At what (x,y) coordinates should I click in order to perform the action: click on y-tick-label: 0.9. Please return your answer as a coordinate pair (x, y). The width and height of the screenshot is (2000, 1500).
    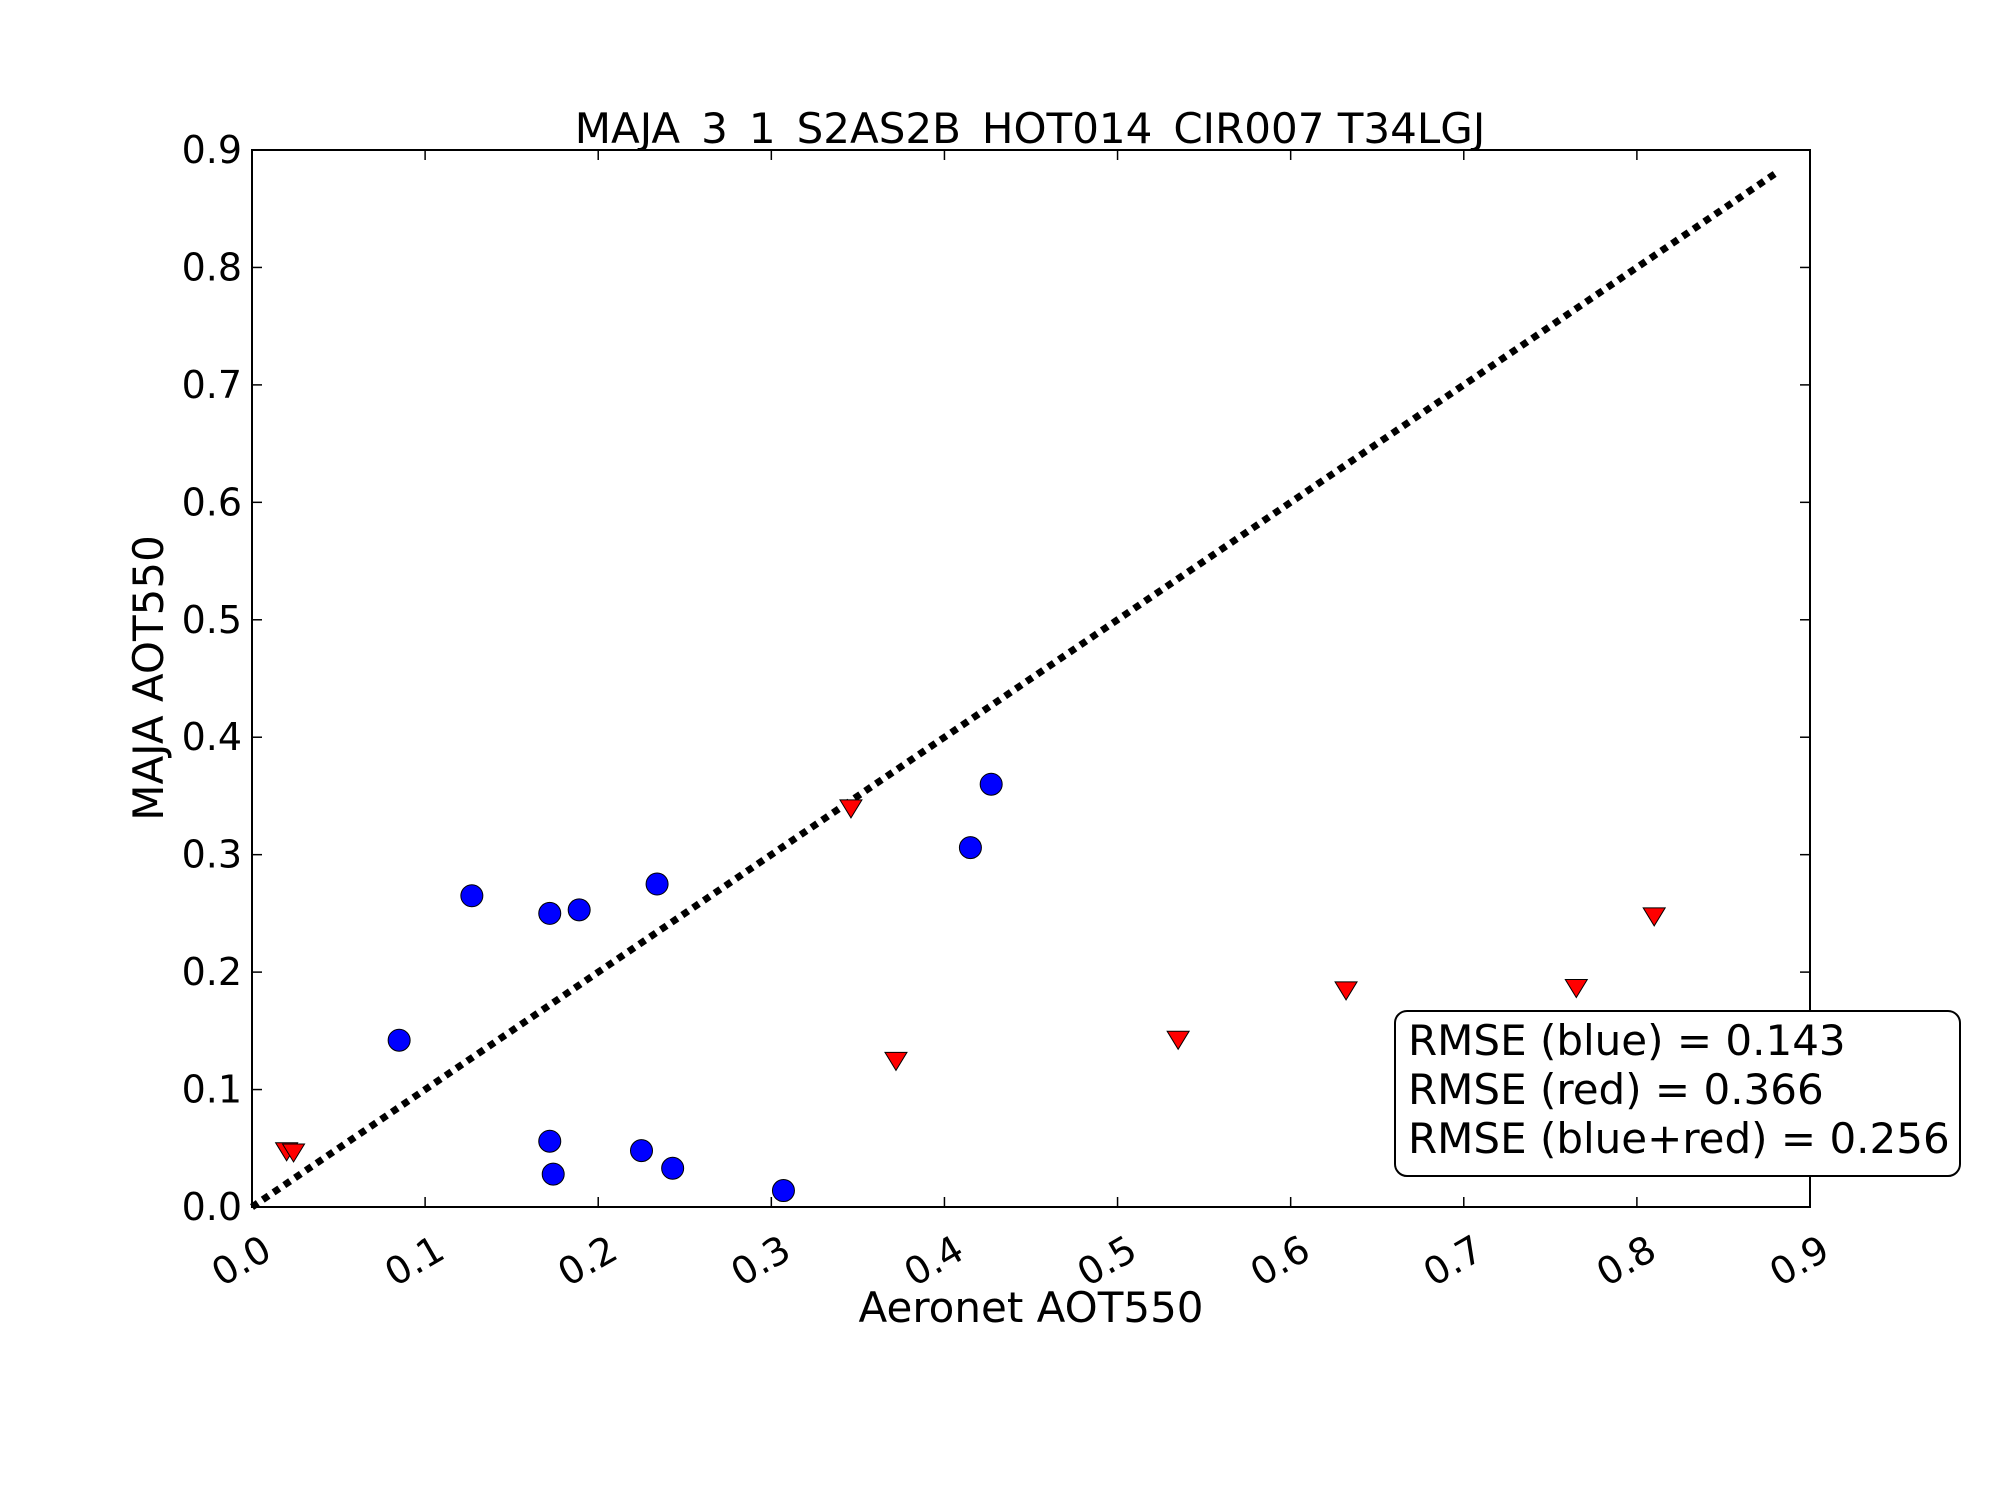
    Looking at the image, I should click on (212, 150).